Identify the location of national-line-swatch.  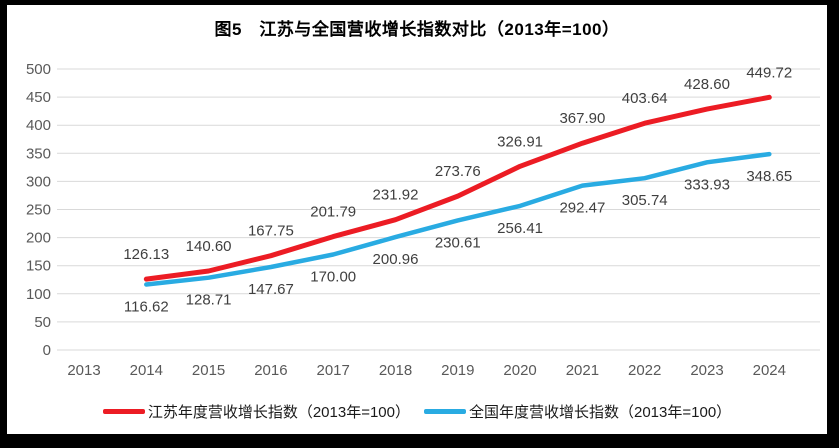
(445, 411).